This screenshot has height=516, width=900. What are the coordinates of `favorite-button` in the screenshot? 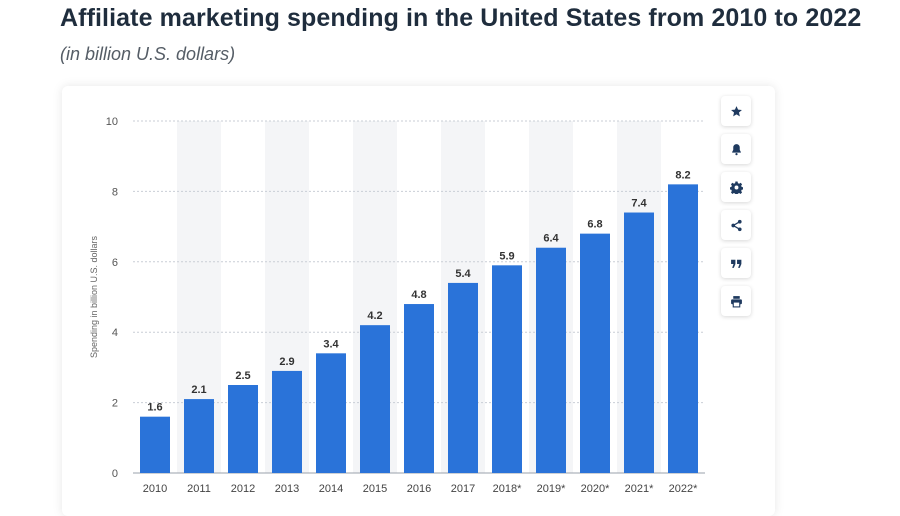 It's located at (736, 111).